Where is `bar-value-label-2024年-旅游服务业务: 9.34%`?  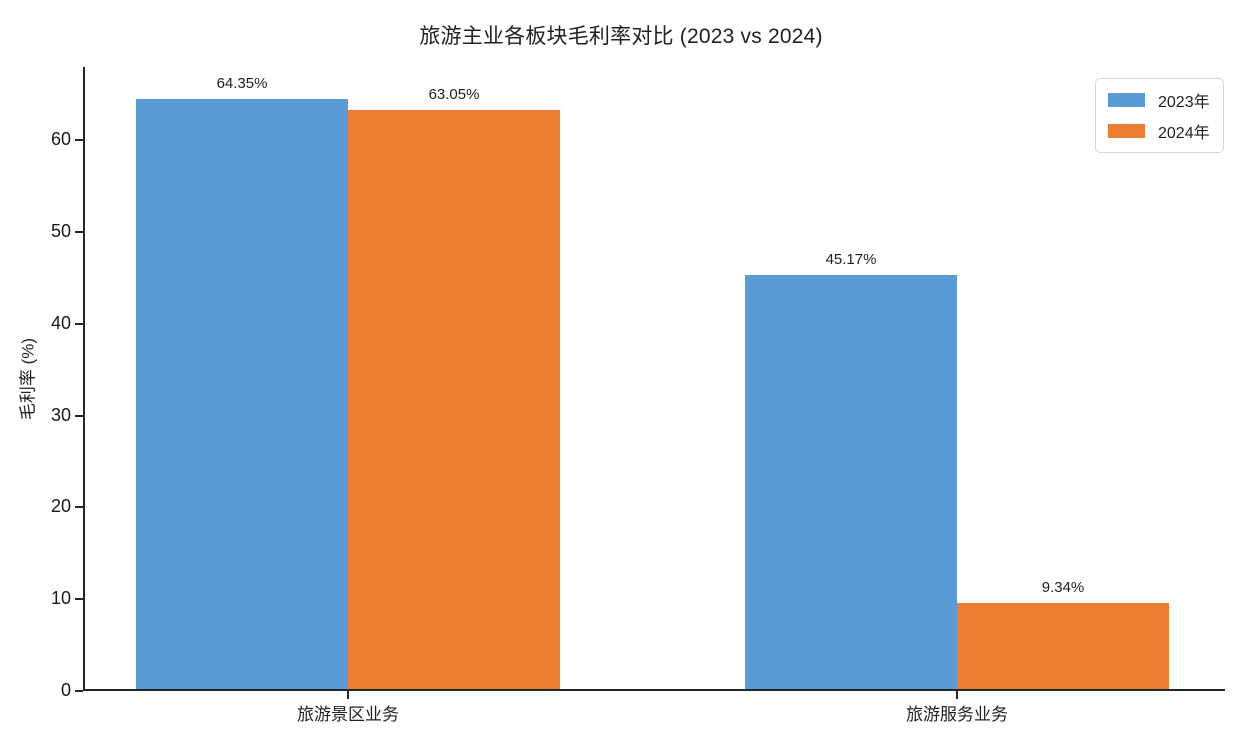 bar-value-label-2024年-旅游服务业务: 9.34% is located at coordinates (1063, 588).